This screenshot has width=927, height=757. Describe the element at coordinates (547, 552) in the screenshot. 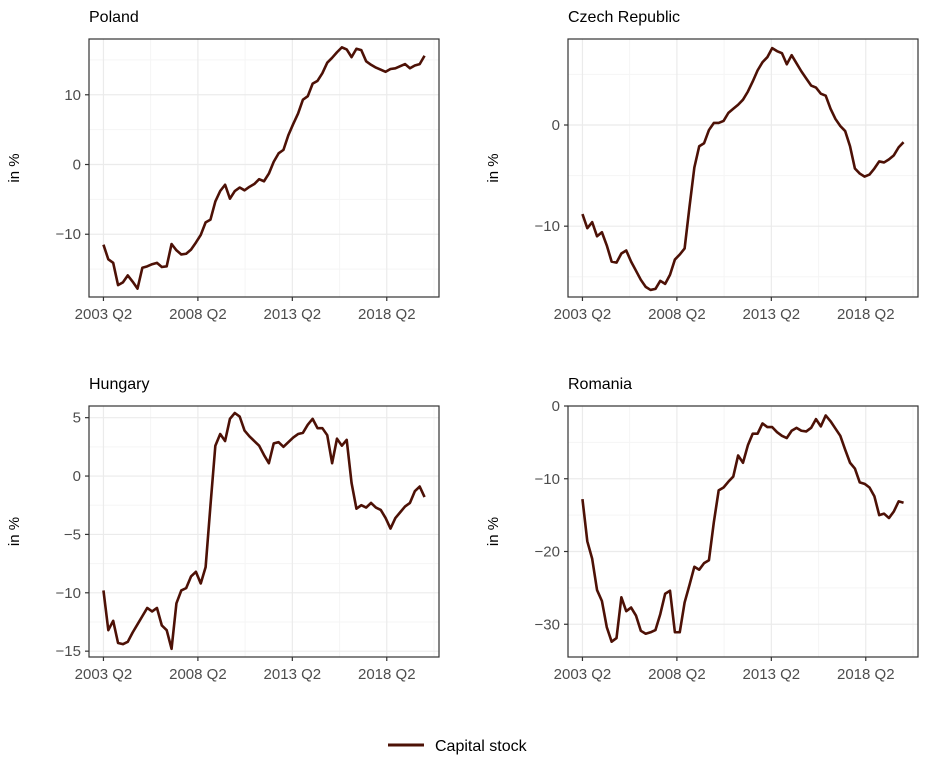

I see `y-tick-label: −20` at that location.